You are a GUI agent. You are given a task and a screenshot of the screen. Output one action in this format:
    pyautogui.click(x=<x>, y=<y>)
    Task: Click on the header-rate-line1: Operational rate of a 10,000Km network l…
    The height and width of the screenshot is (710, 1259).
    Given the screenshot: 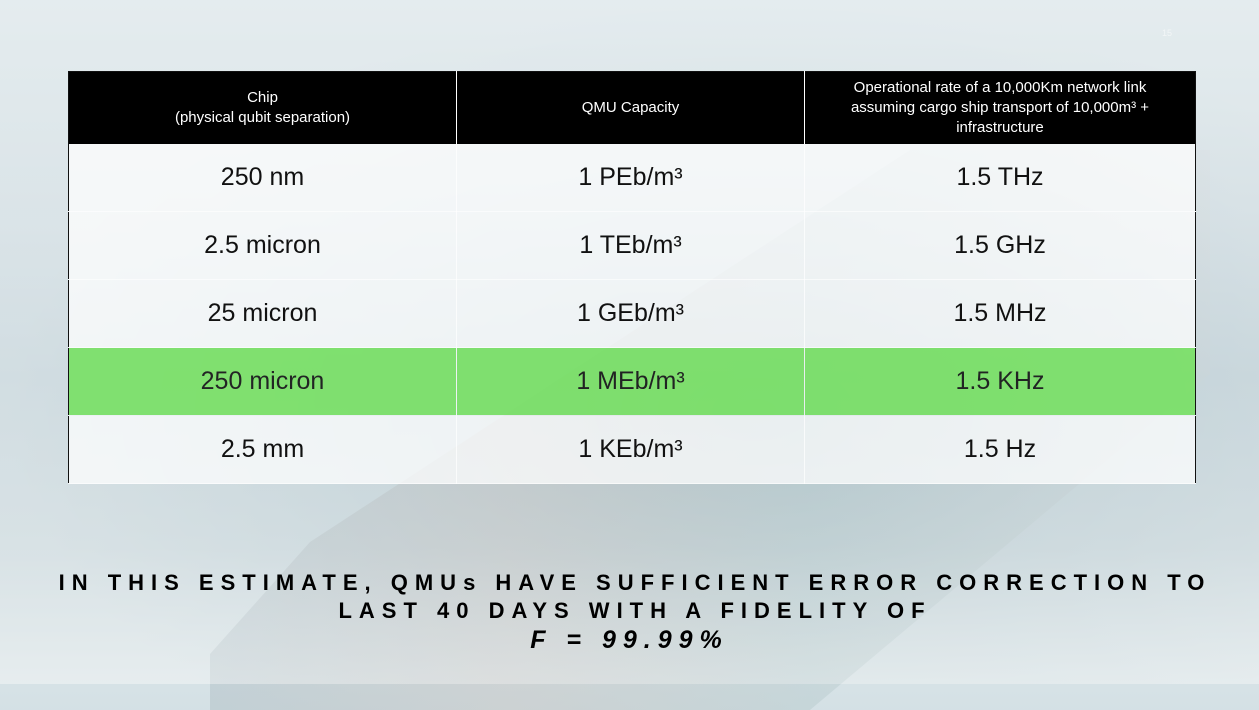 What is the action you would take?
    pyautogui.click(x=1000, y=87)
    